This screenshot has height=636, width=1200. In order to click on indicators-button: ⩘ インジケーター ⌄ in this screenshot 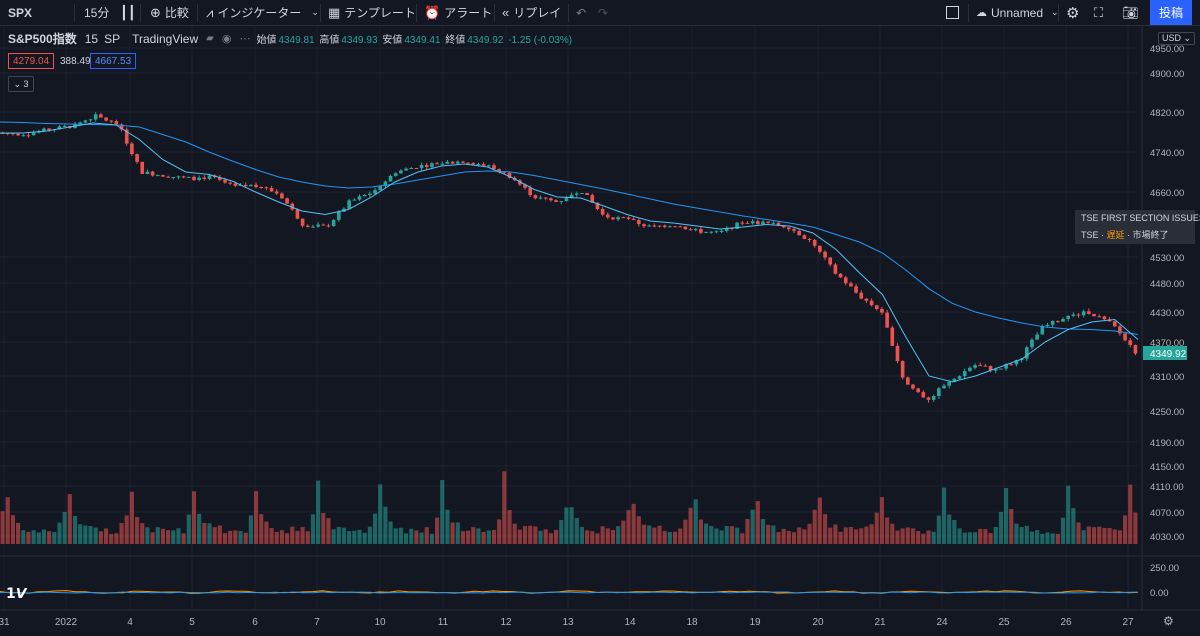, I will do `click(262, 12)`.